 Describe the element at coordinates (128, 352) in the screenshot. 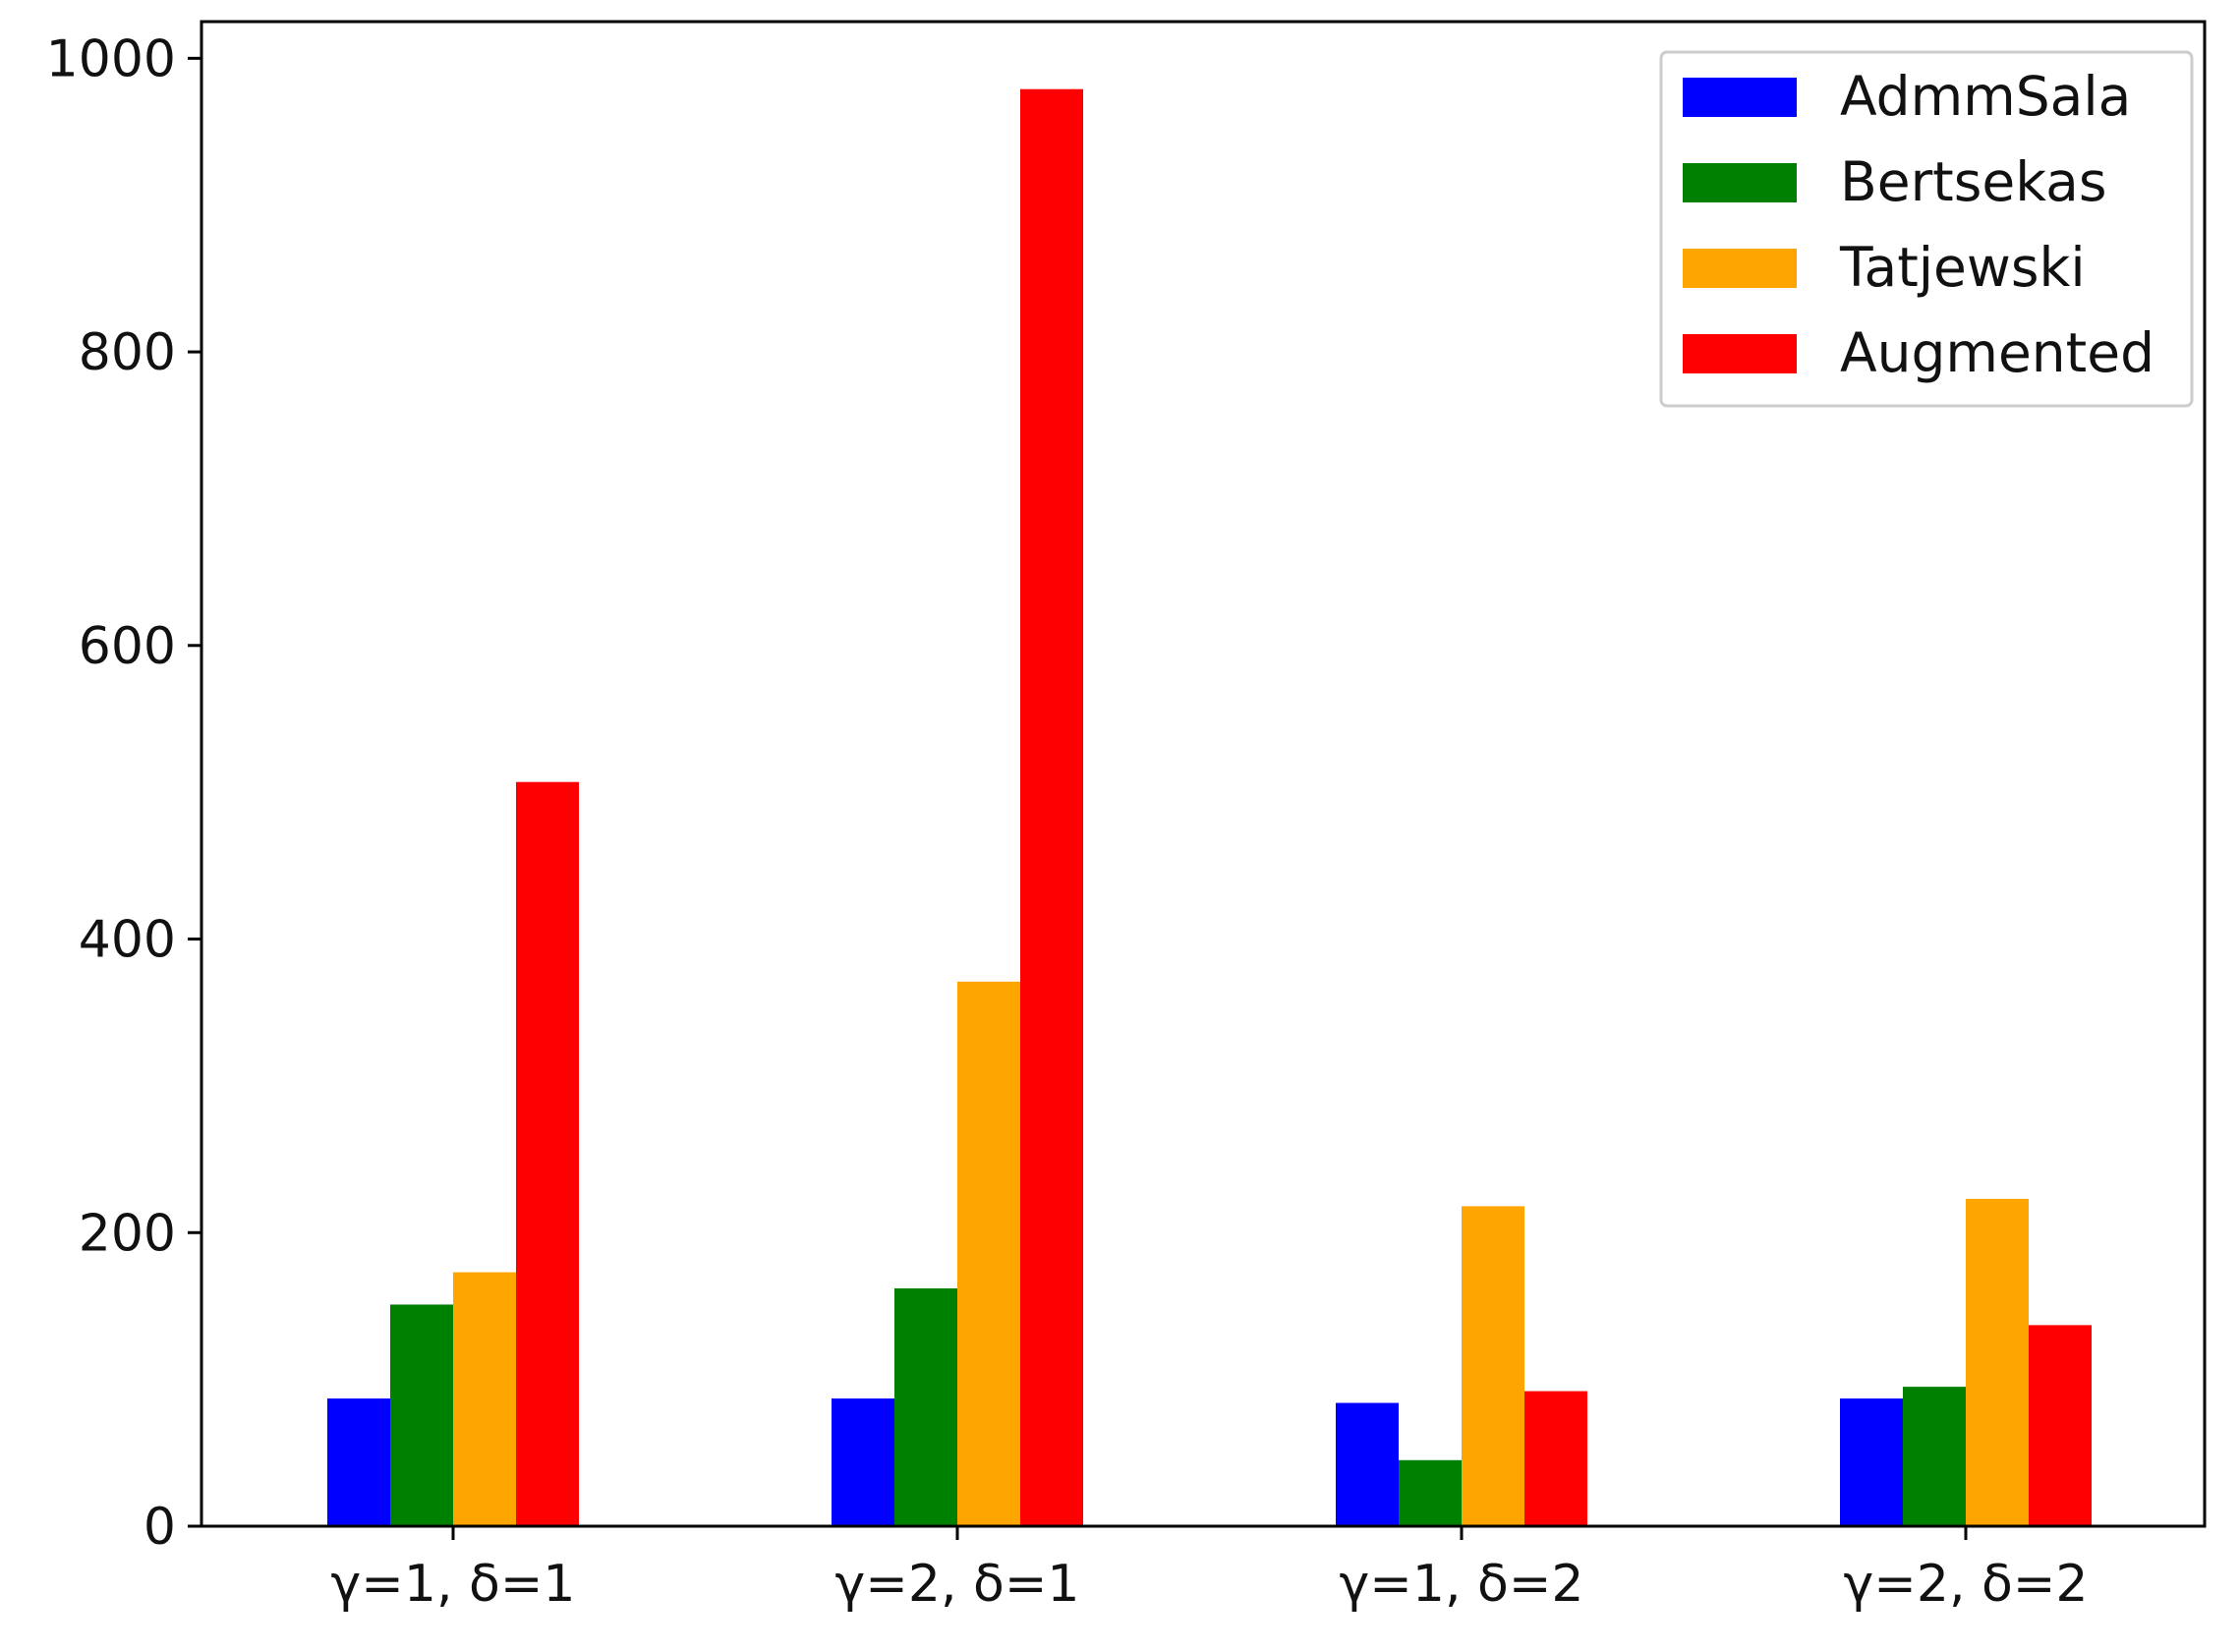

I see `y-tick-label: 800` at that location.